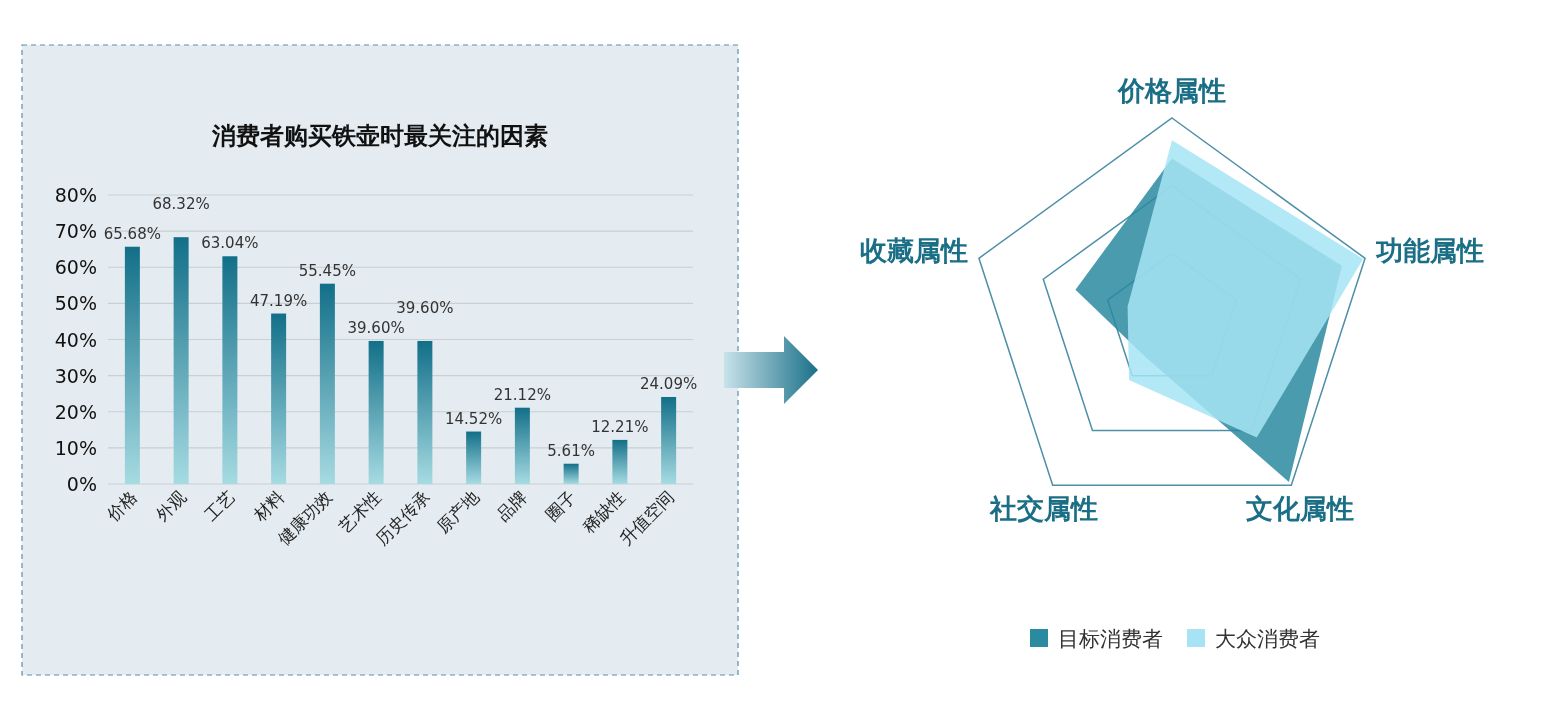 The width and height of the screenshot is (1541, 711). What do you see at coordinates (75, 339) in the screenshot?
I see `y-tick-label: 40%` at bounding box center [75, 339].